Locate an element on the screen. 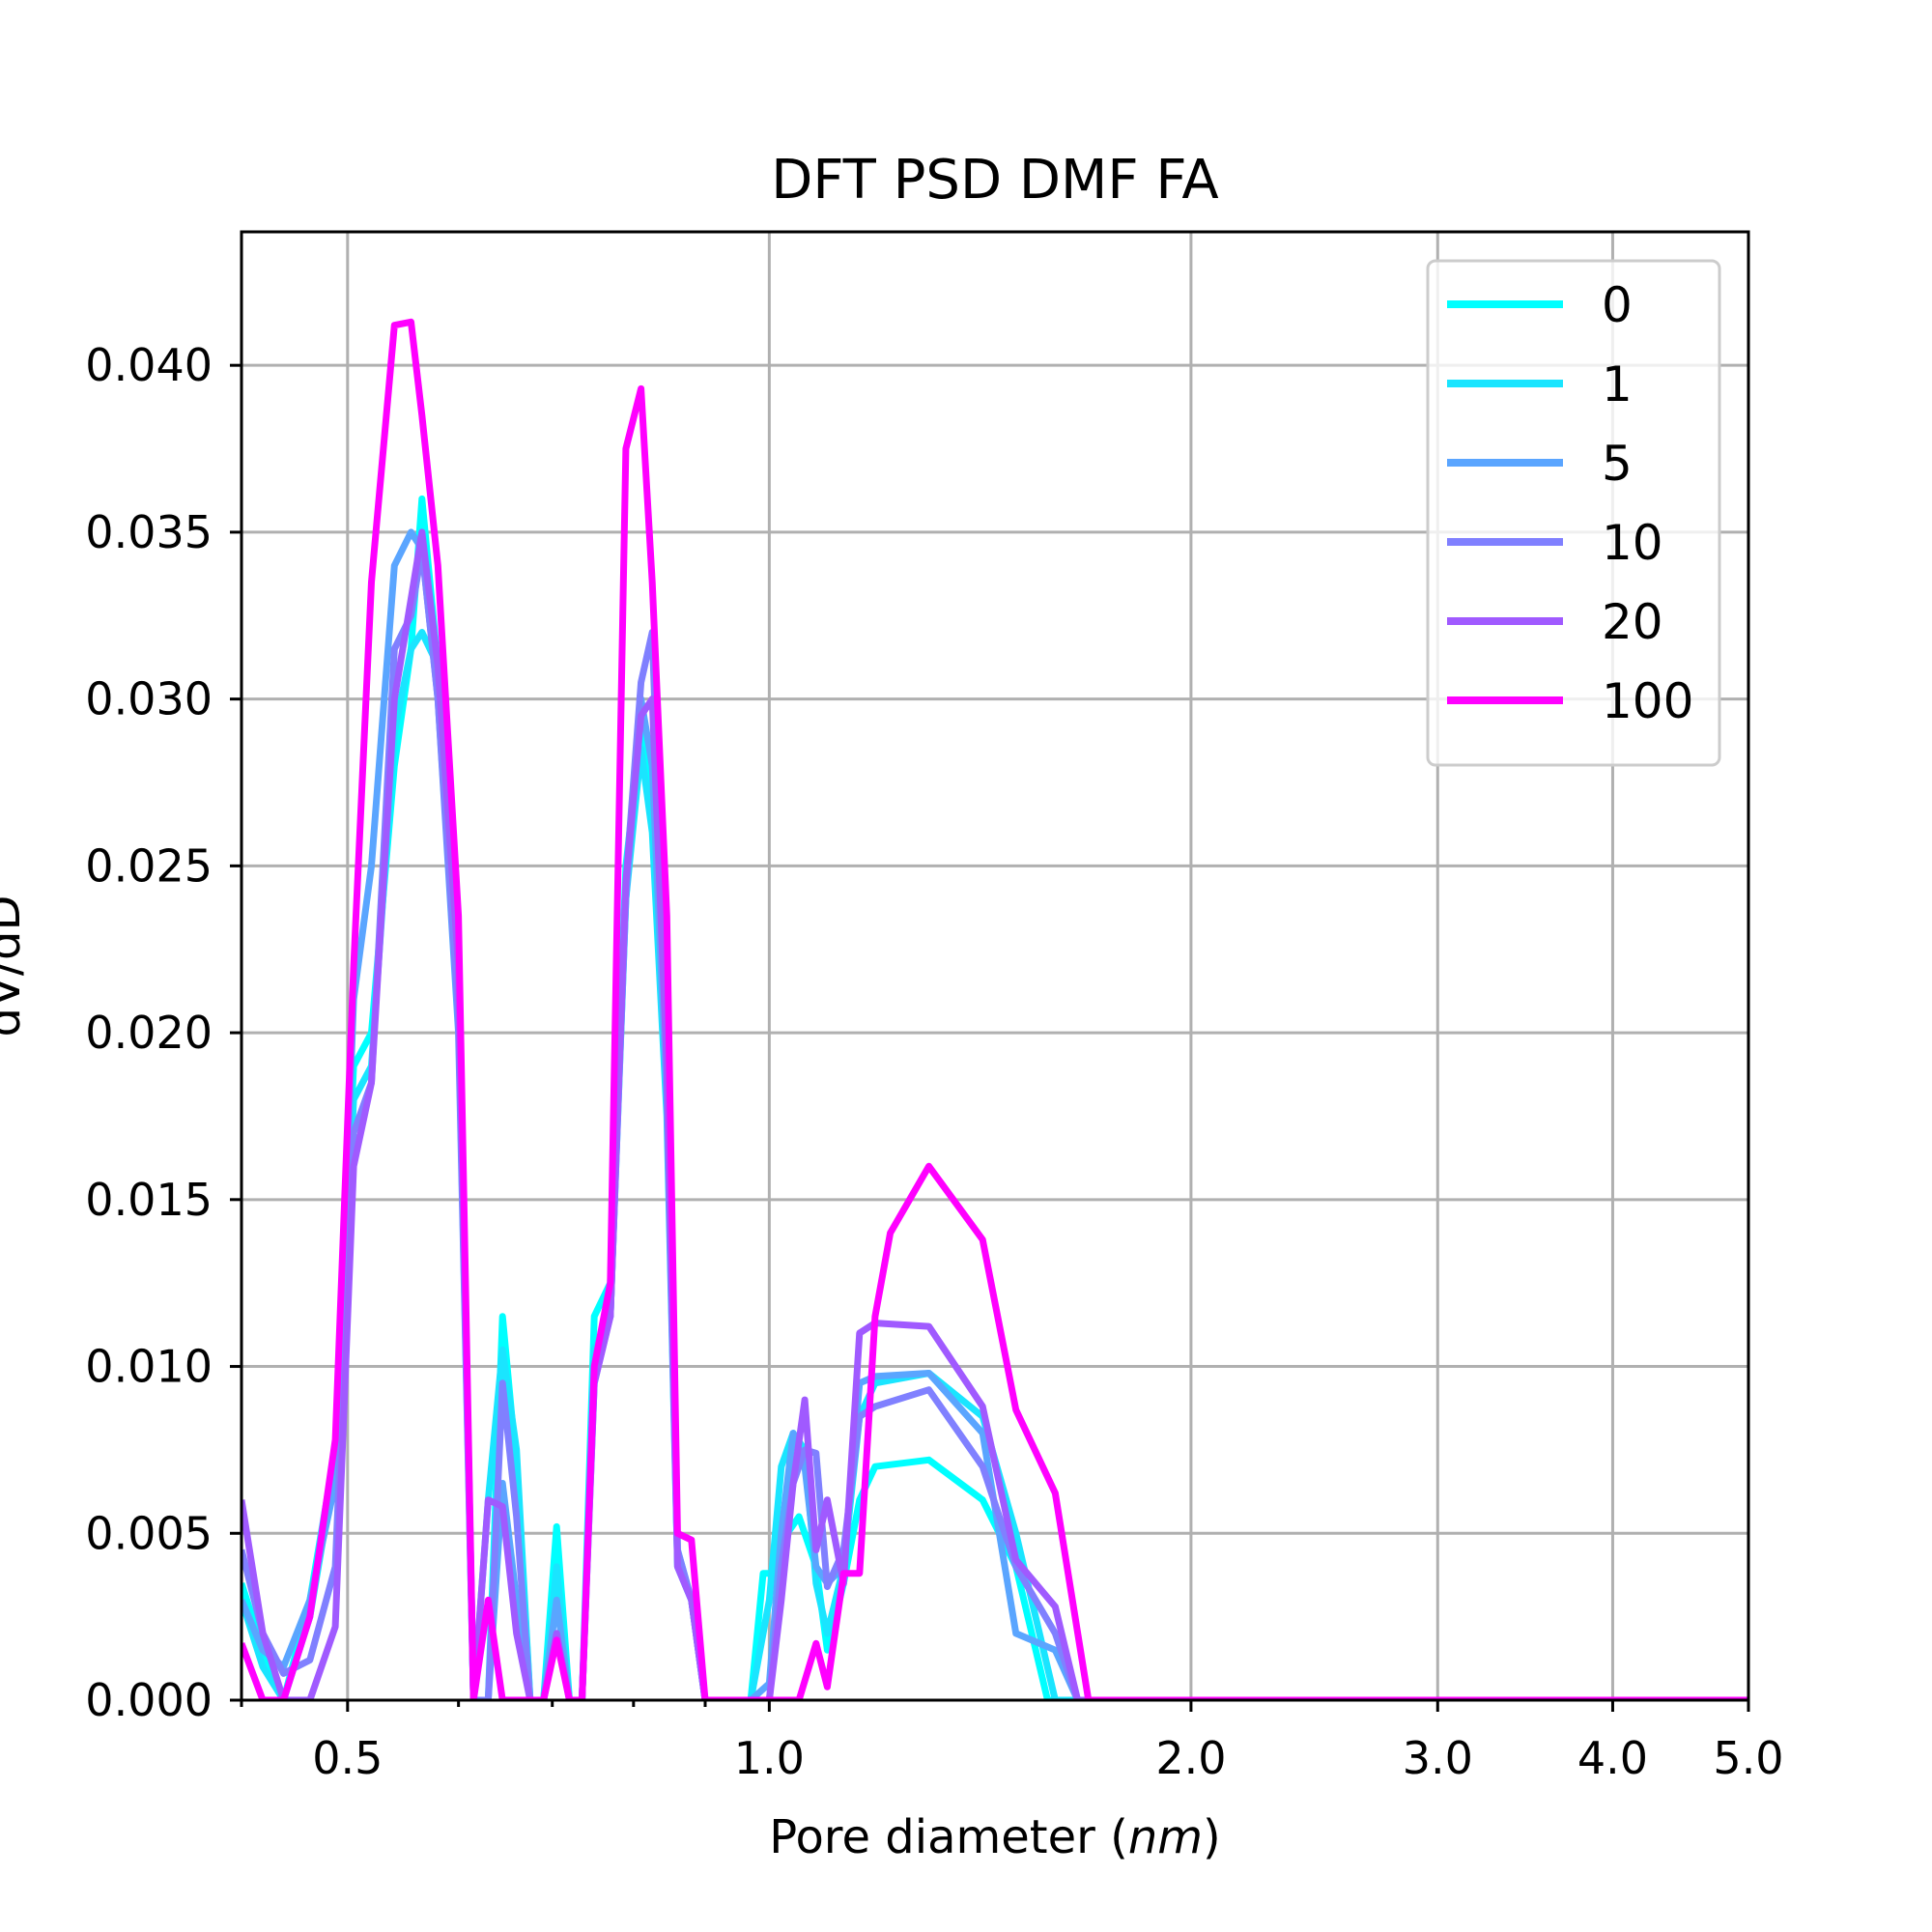 This screenshot has height=1932, width=1932. legend-label: 5 is located at coordinates (1617, 464).